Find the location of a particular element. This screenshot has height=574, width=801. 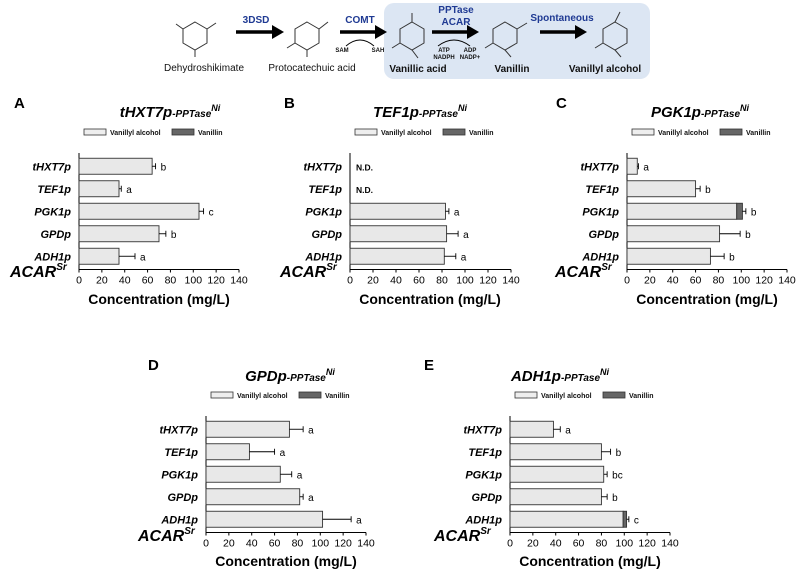

significance-letter: c is located at coordinates (636, 520).